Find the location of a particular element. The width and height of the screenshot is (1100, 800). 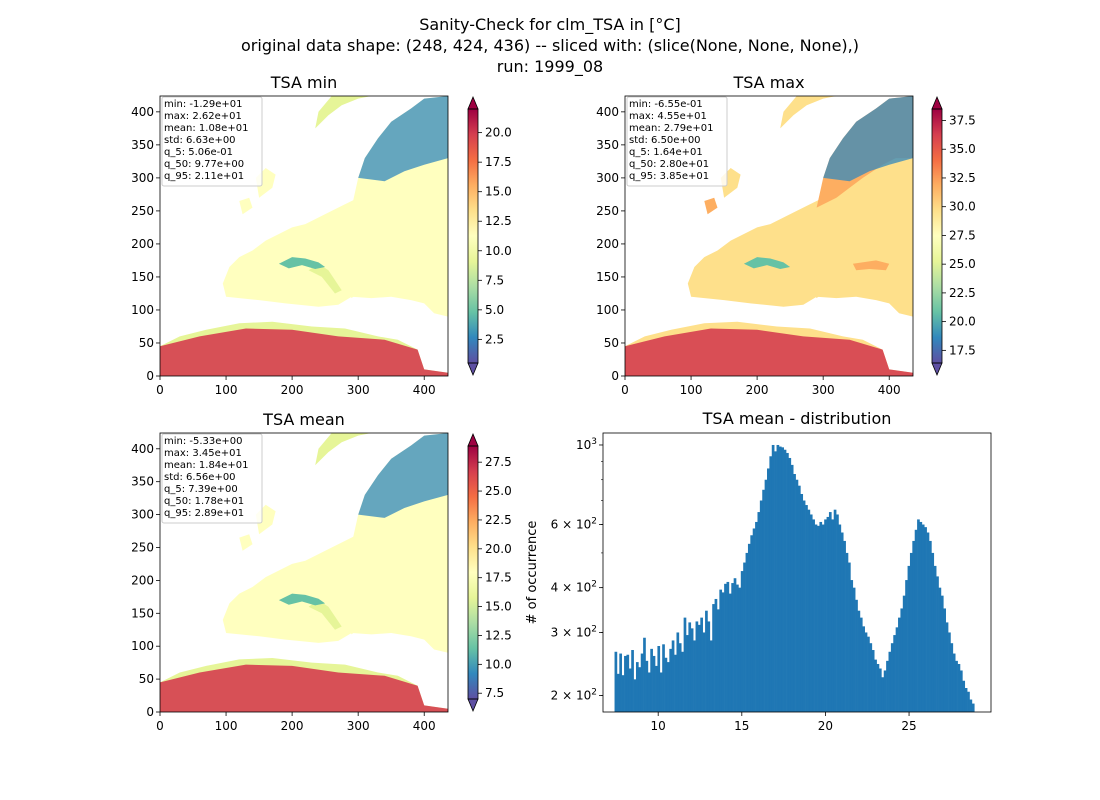

x-tick-label: 20 is located at coordinates (825, 726).